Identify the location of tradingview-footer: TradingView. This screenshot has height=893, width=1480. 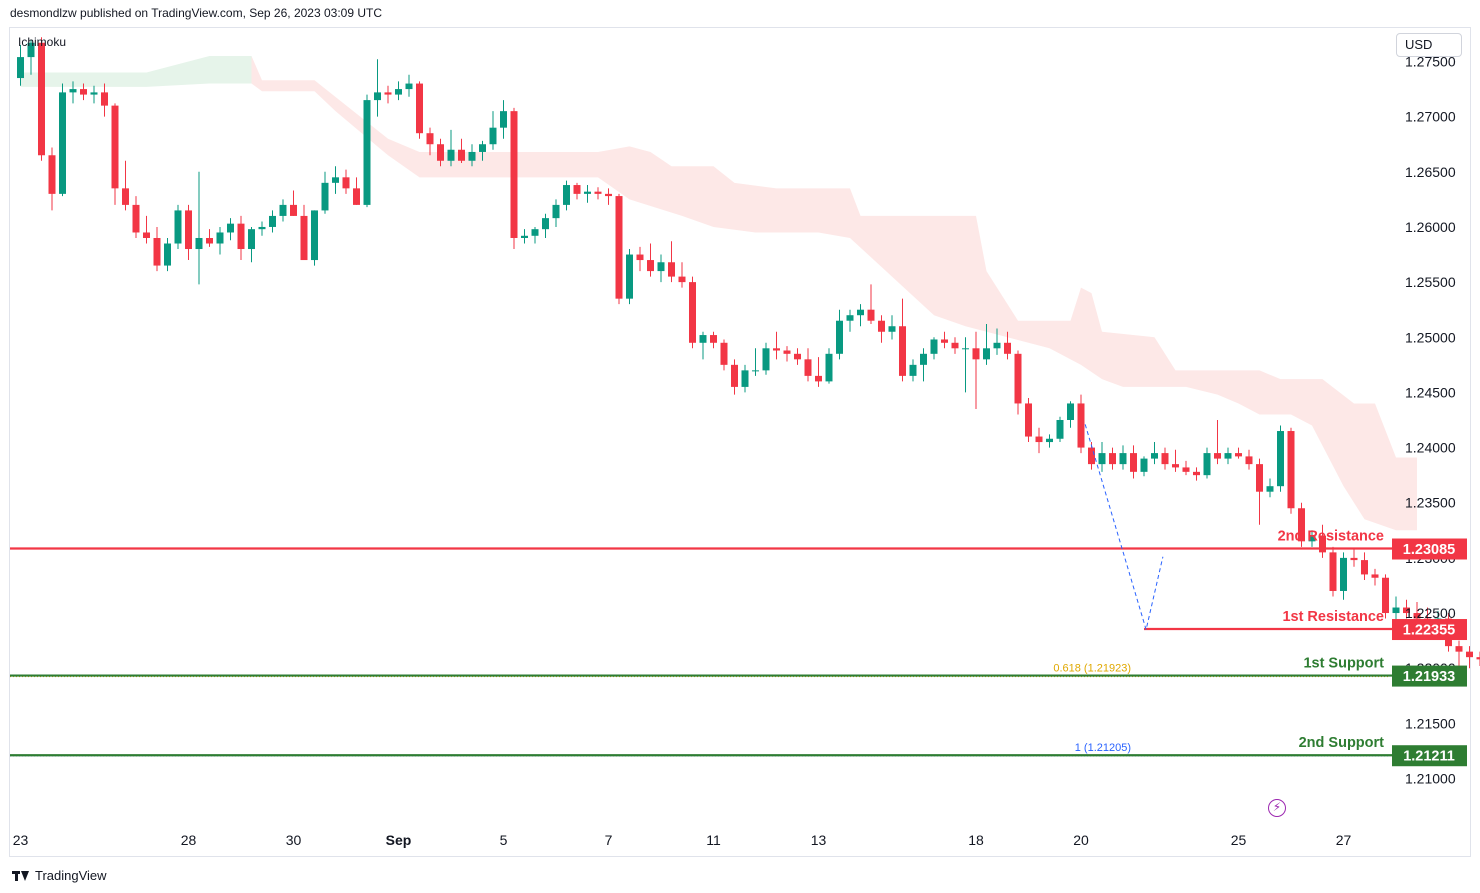
(59, 875).